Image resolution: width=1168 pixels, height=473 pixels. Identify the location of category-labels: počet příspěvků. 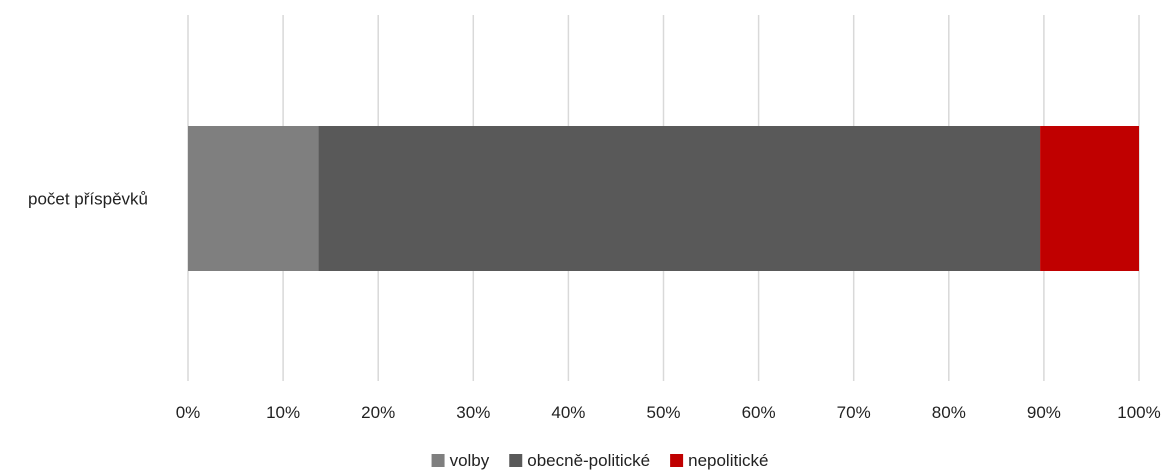
(88, 199).